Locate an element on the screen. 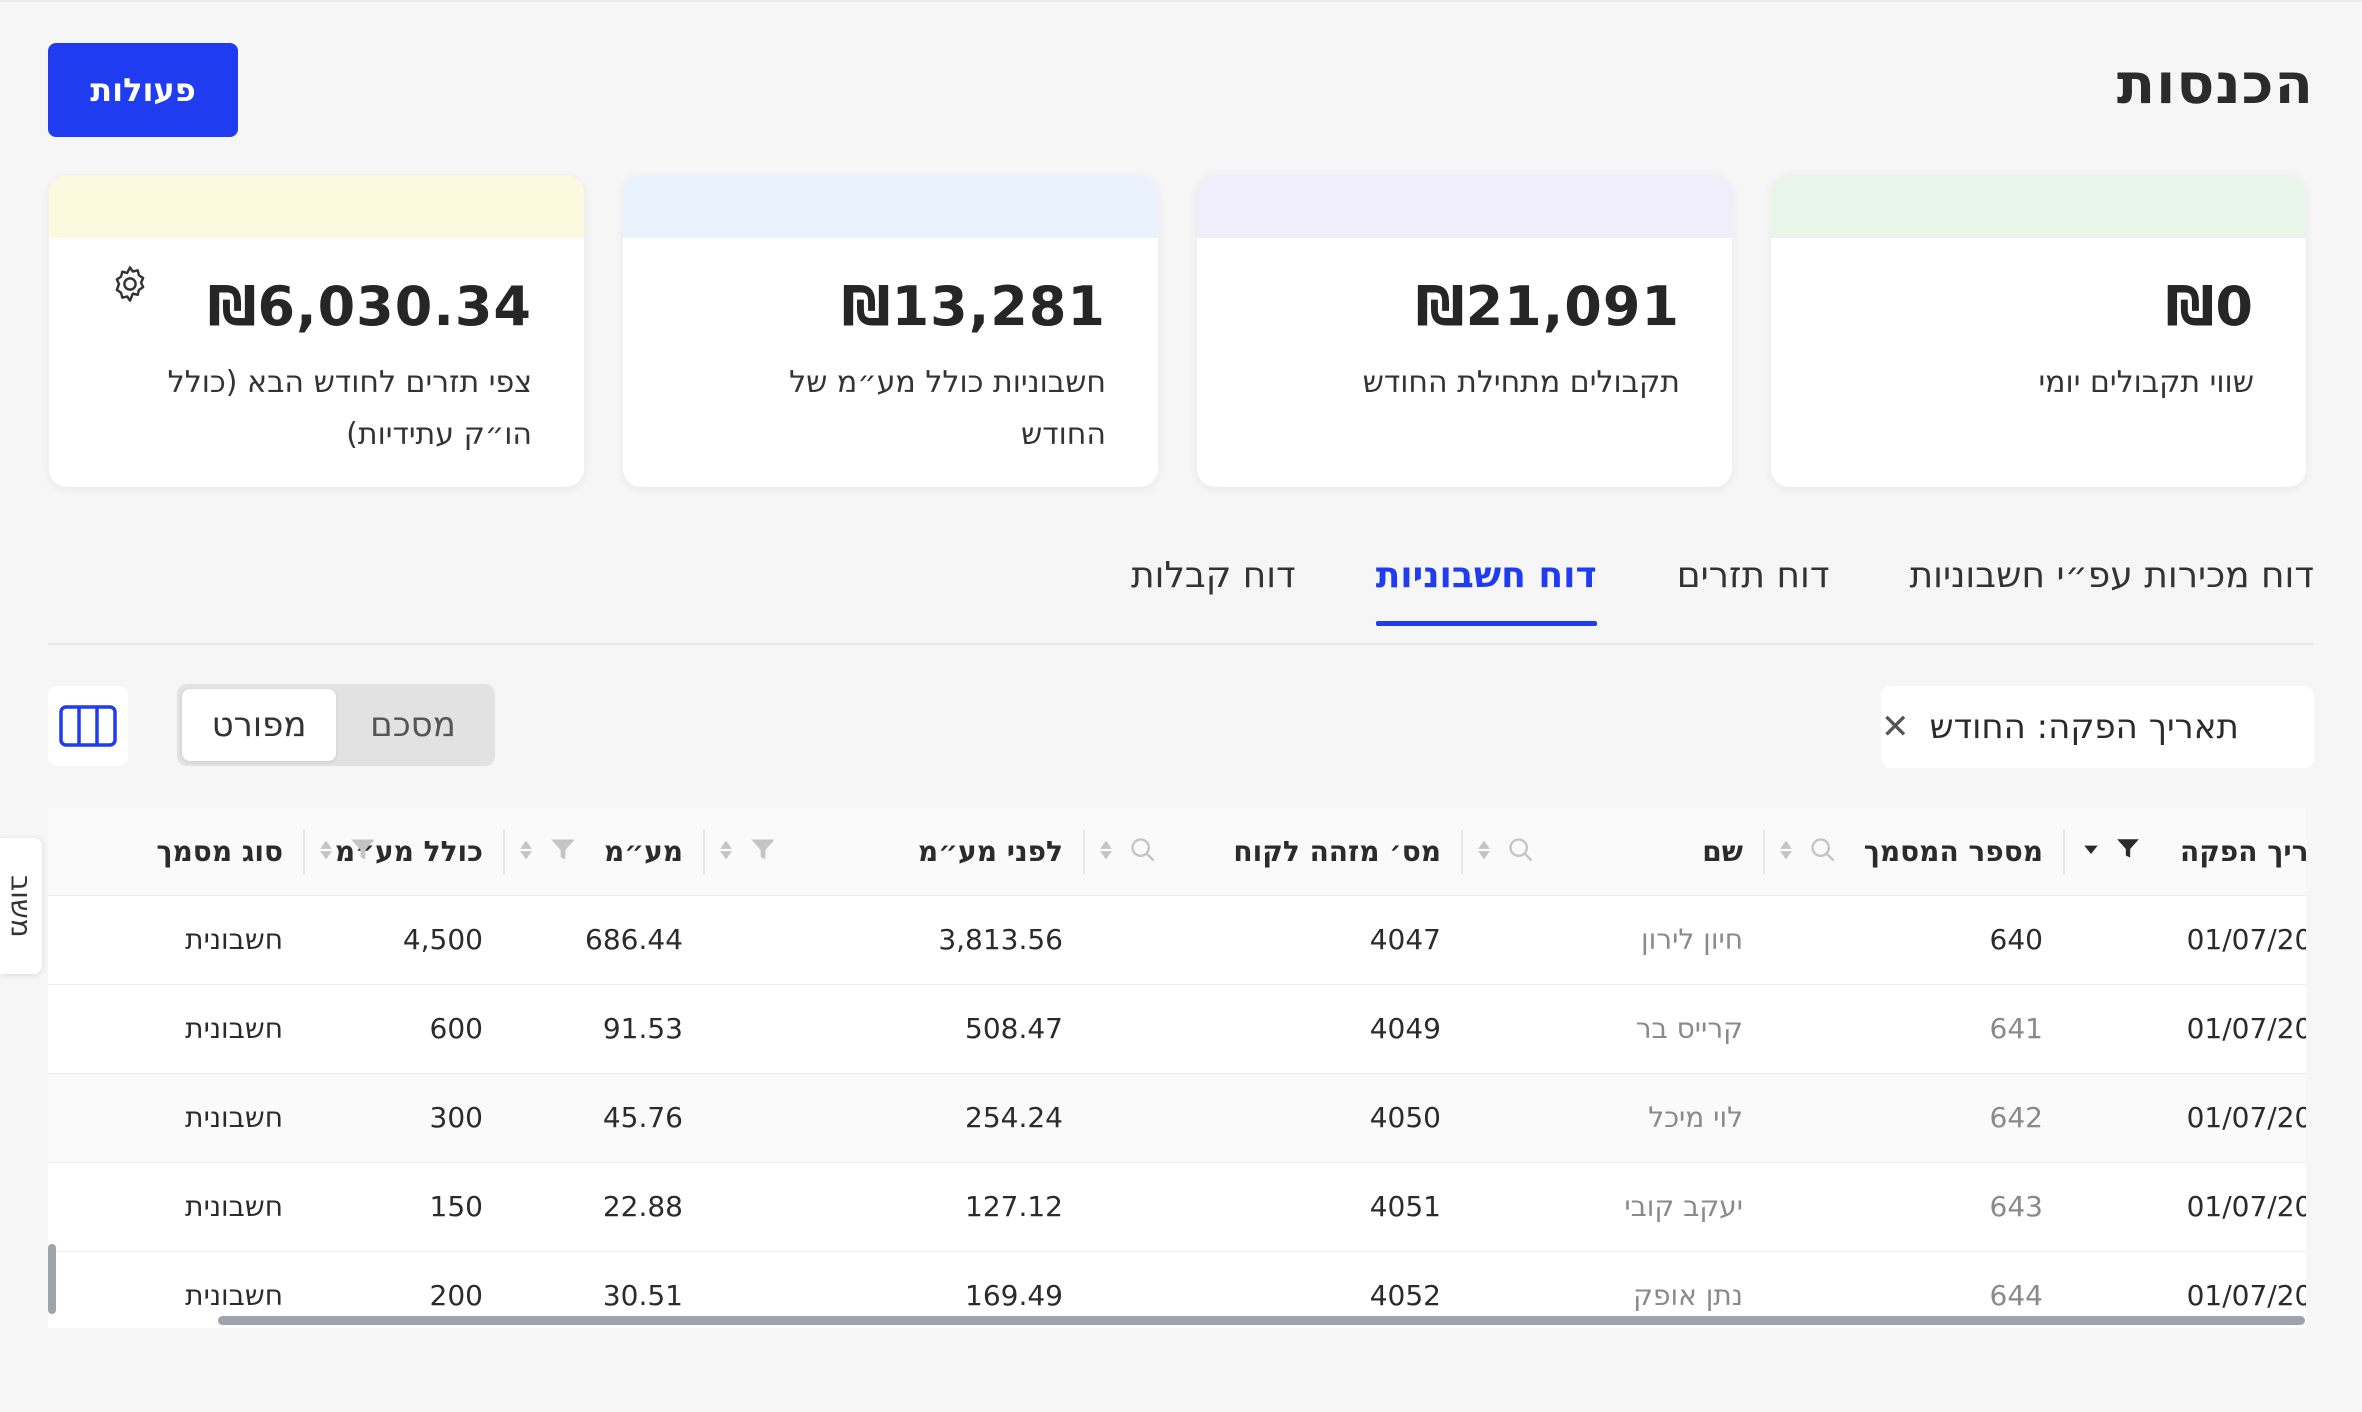 The height and width of the screenshot is (1412, 2362). table-header-row: תאריך הפקה מספר המסמך שם is located at coordinates (1177, 852).